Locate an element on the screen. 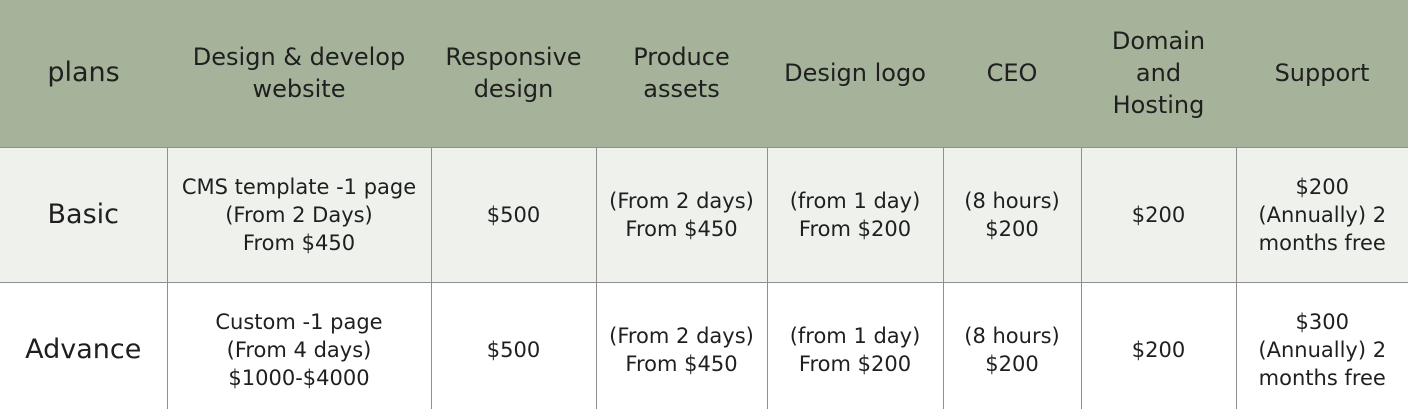  header-design-develop: Design & develop website is located at coordinates (299, 73).